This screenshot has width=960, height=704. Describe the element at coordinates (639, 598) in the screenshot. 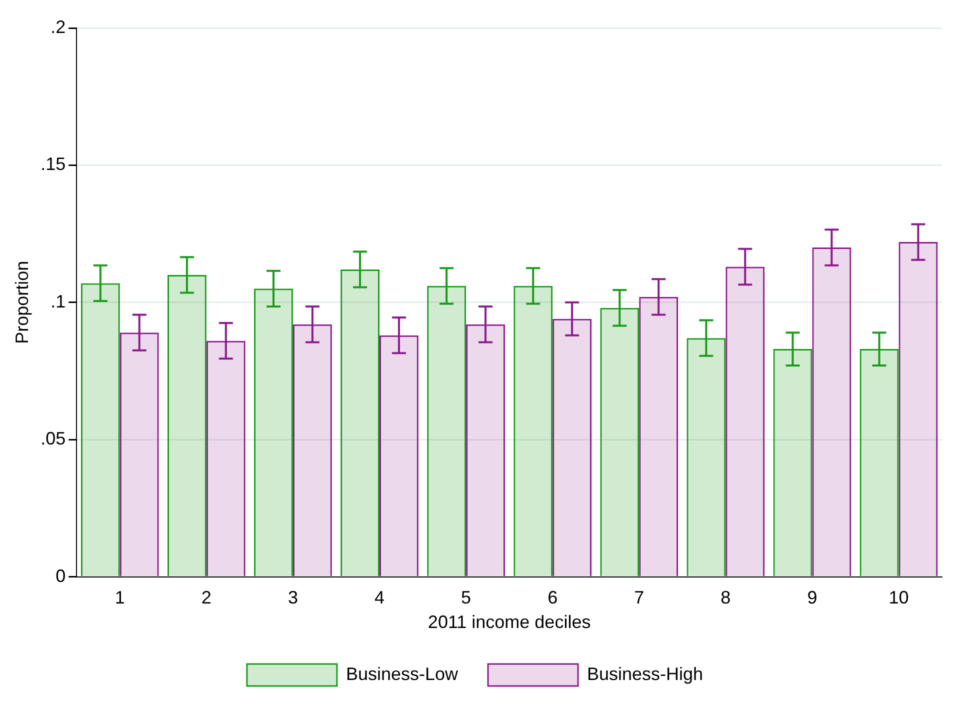

I see `x-tick-label: 7` at that location.